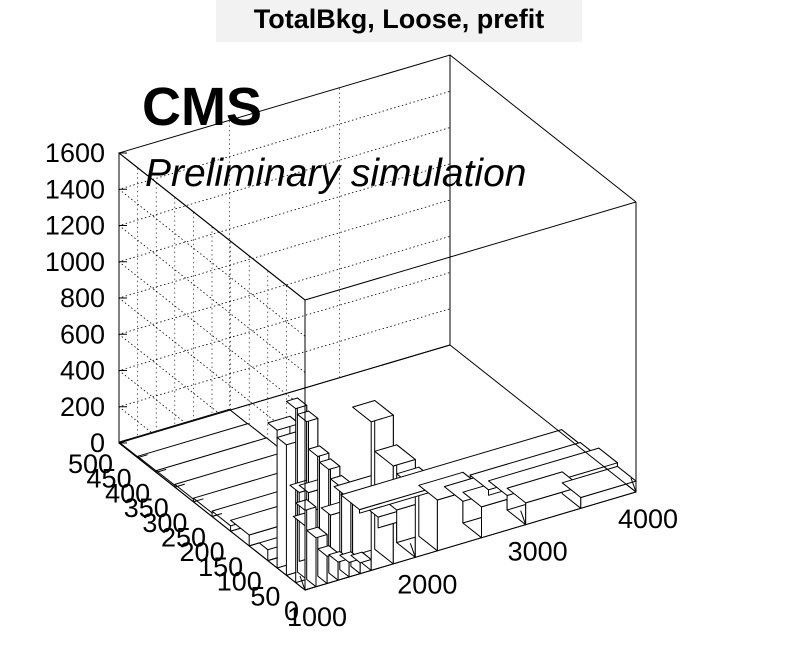 The height and width of the screenshot is (672, 796). What do you see at coordinates (317, 617) in the screenshot?
I see `x-tick-label: 1000` at bounding box center [317, 617].